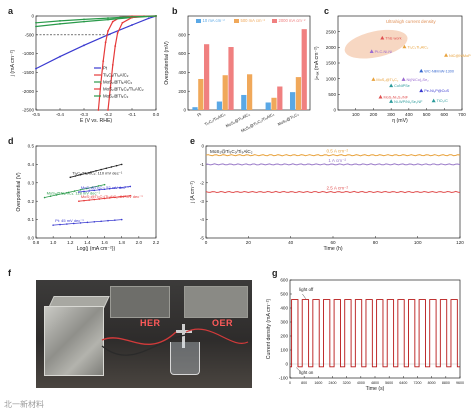 Image resolution: width=472 pixels, height=416 pixels. Describe the element at coordinates (383, 52) in the screenshot. I see `point-label: Pt-C-Ni-Ni` at that location.